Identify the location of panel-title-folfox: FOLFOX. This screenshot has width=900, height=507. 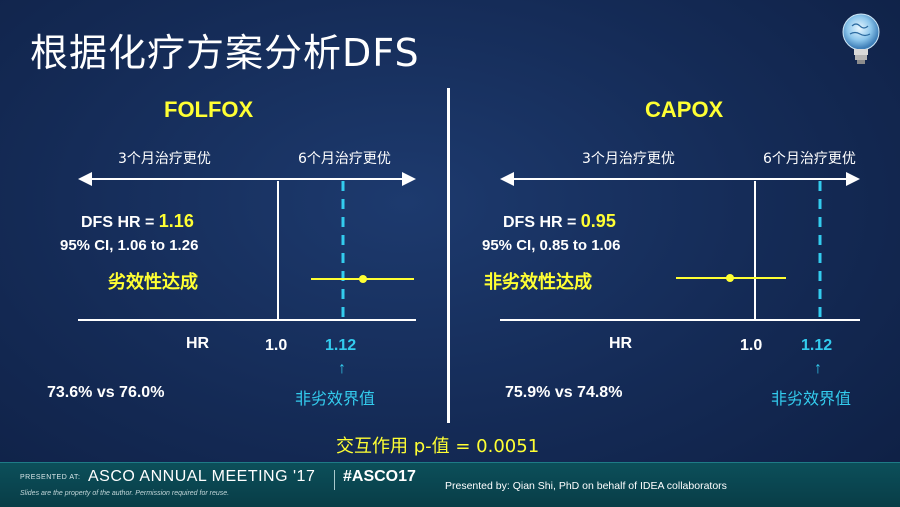
(209, 109).